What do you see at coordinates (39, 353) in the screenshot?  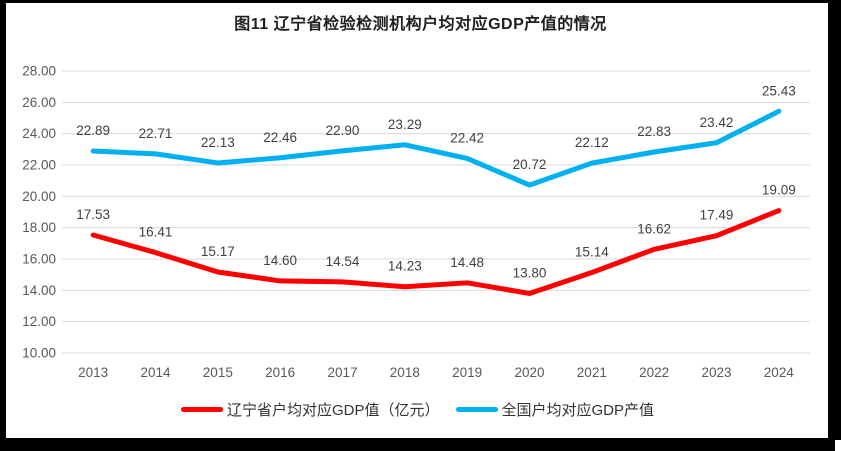 I see `y-axis-tick-label: 10.00` at bounding box center [39, 353].